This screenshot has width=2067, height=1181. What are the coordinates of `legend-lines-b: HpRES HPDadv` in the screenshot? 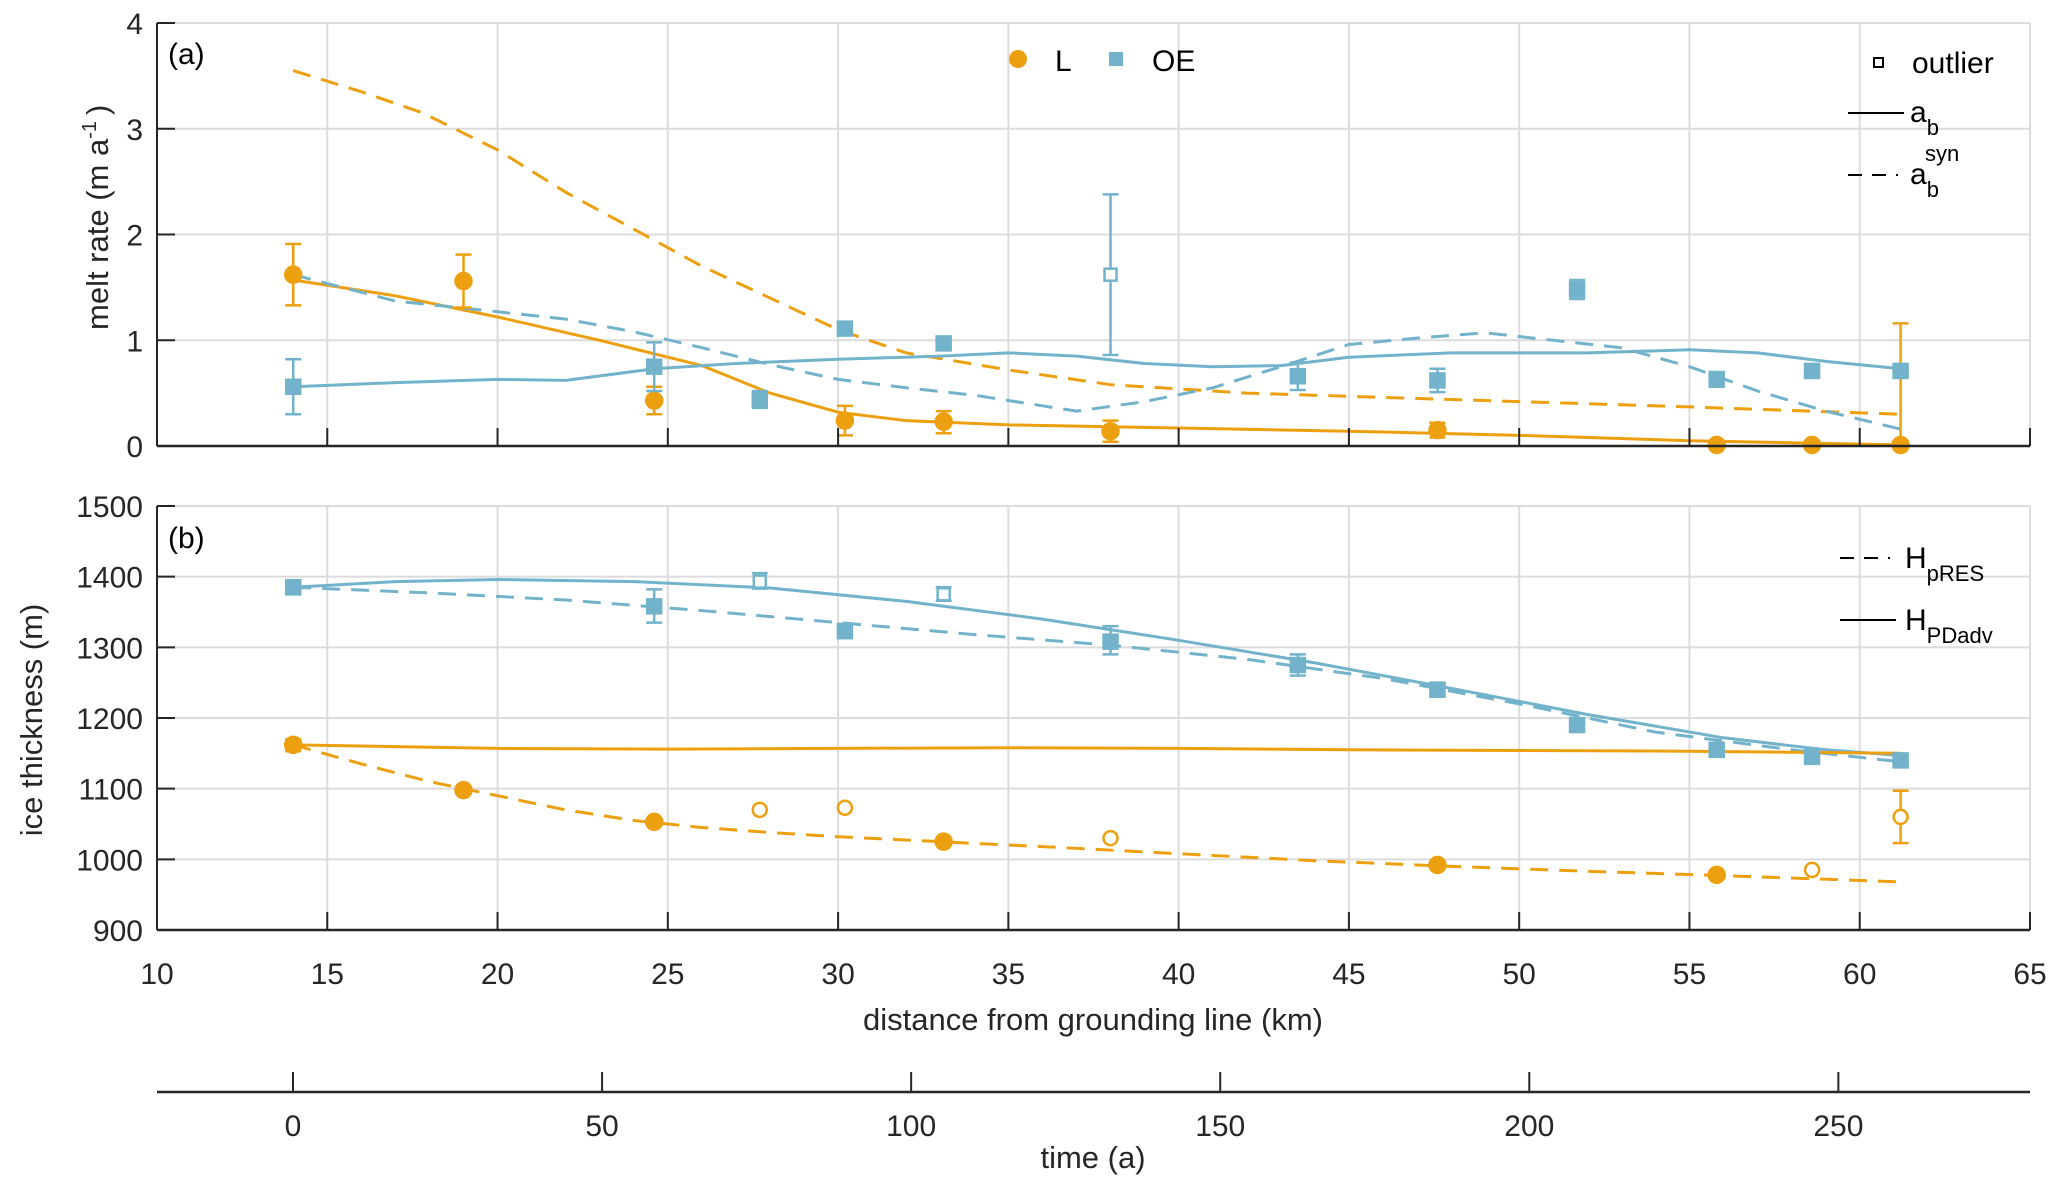 It's located at (1916, 595).